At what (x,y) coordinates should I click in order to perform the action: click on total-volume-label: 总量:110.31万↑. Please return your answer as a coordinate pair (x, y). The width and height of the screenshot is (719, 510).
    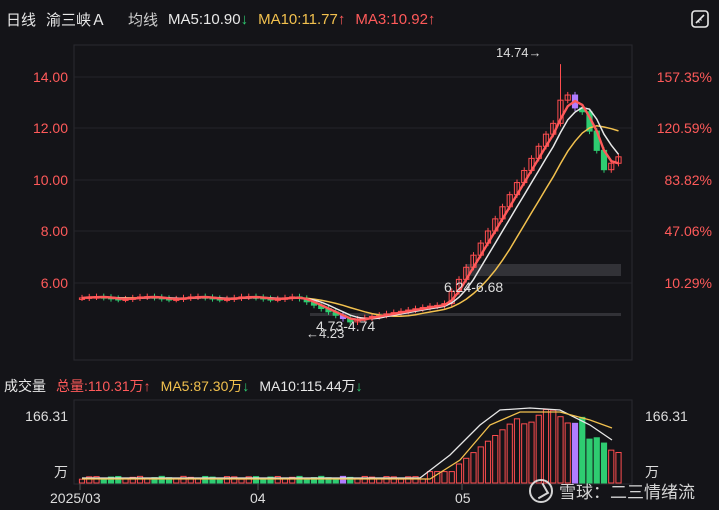
    Looking at the image, I should click on (103, 386).